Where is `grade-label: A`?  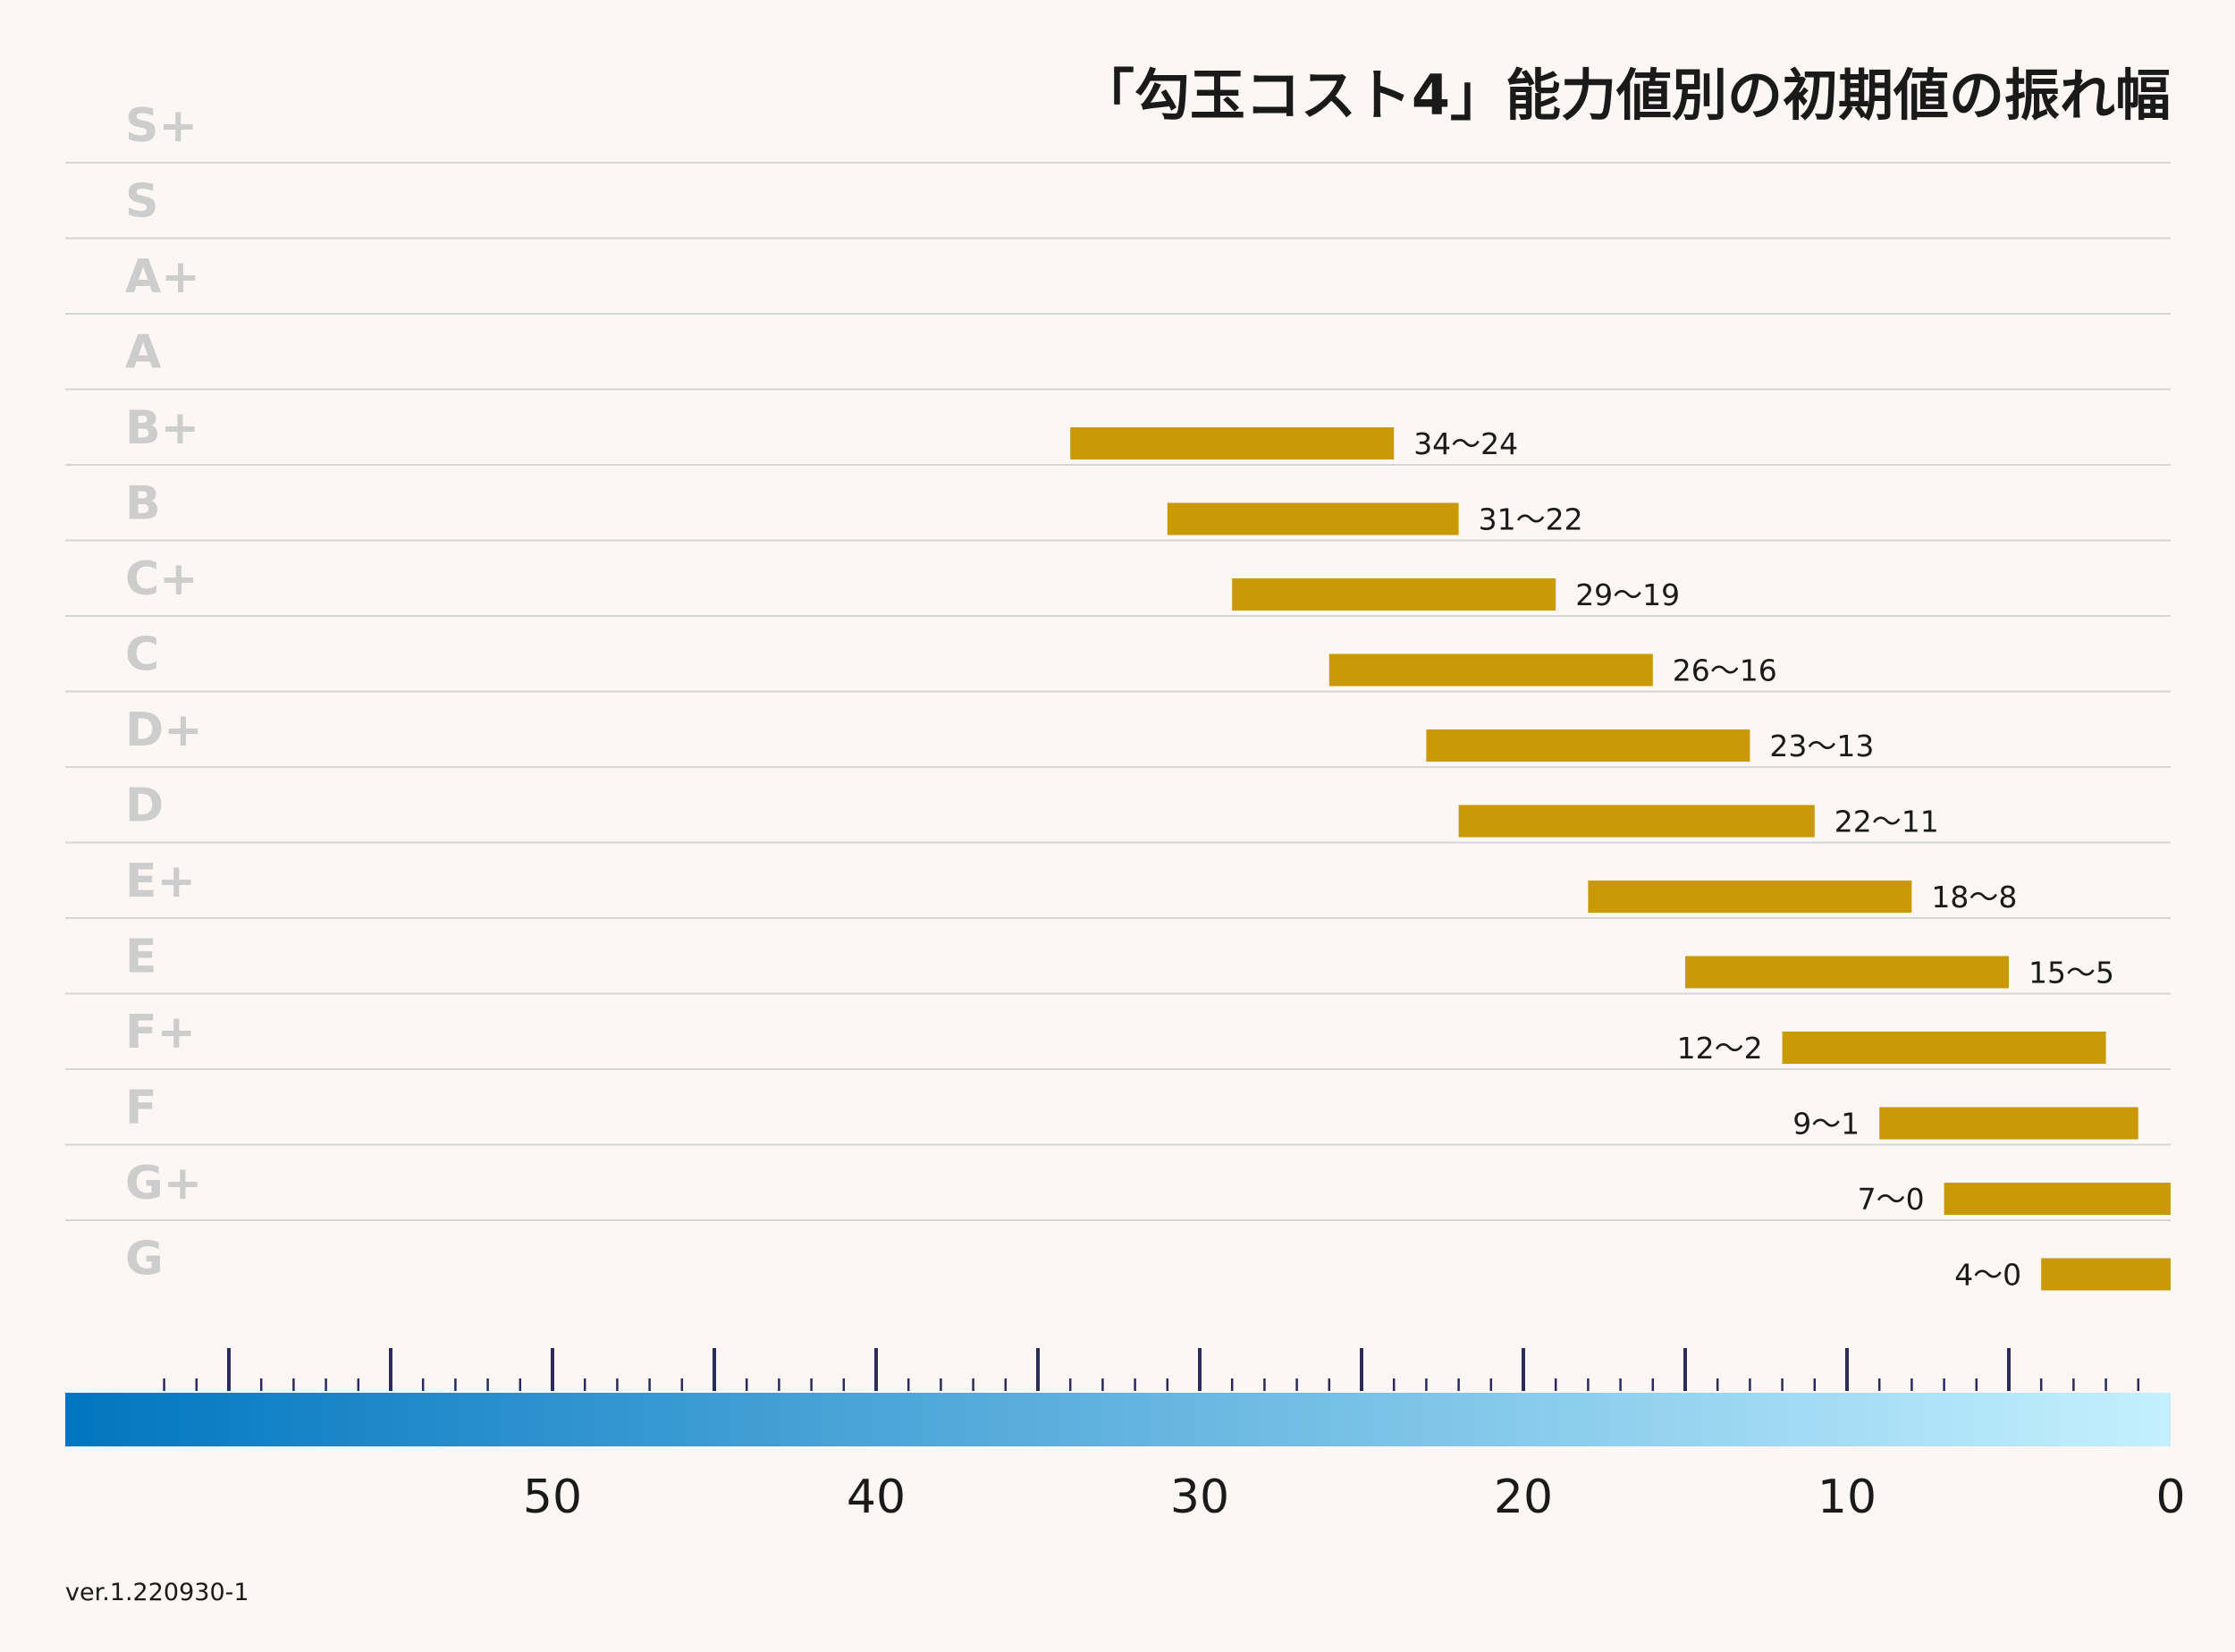 grade-label: A is located at coordinates (143, 353).